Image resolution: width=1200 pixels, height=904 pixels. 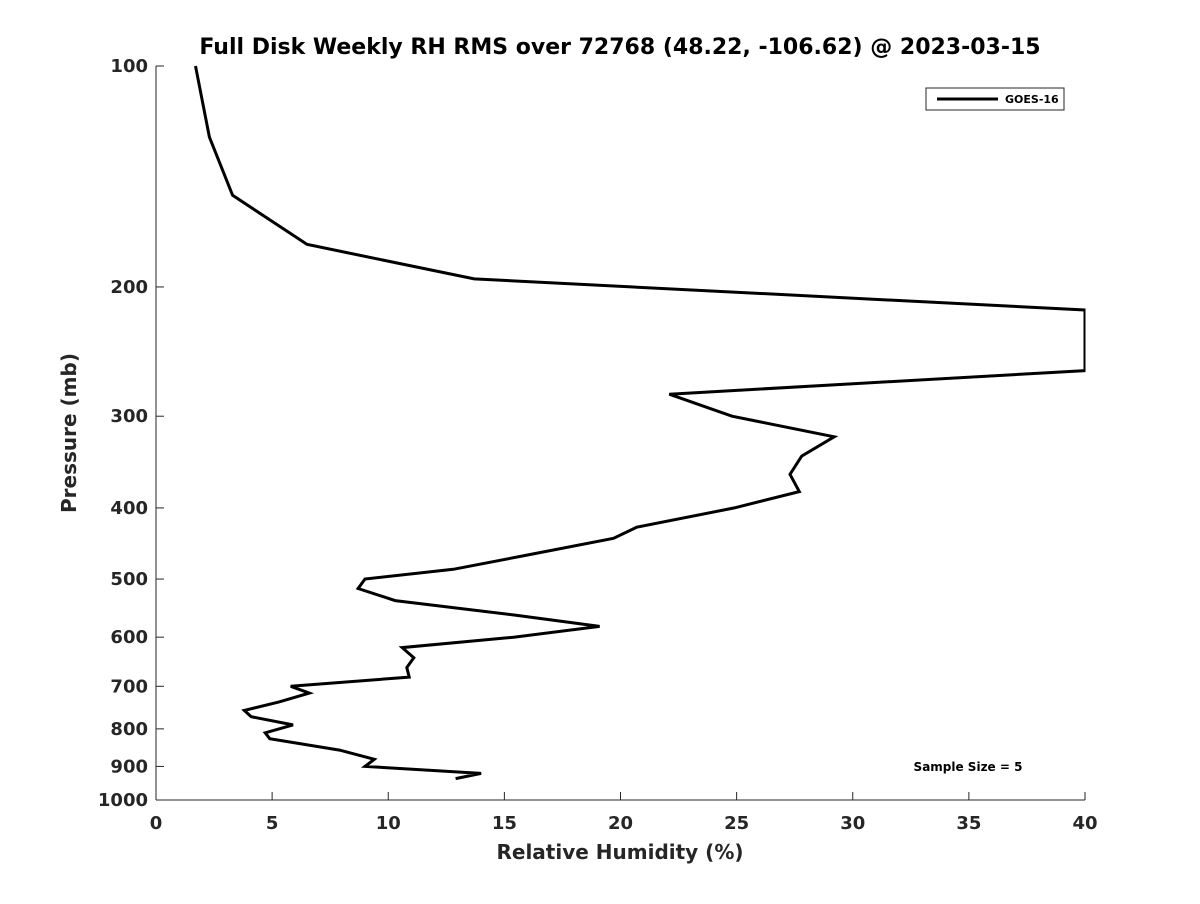 What do you see at coordinates (1084, 823) in the screenshot?
I see `x-tick-label: 40` at bounding box center [1084, 823].